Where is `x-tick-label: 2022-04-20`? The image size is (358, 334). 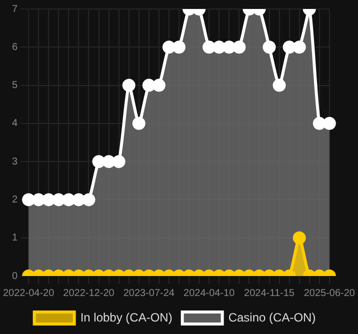 x-tick-label: 2022-04-20 is located at coordinates (29, 293).